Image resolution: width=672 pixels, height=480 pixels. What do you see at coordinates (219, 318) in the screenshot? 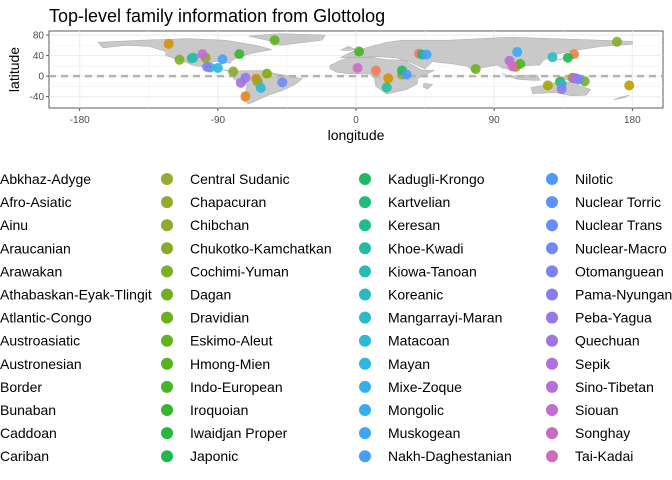
I see `legend-label: Dravidian` at bounding box center [219, 318].